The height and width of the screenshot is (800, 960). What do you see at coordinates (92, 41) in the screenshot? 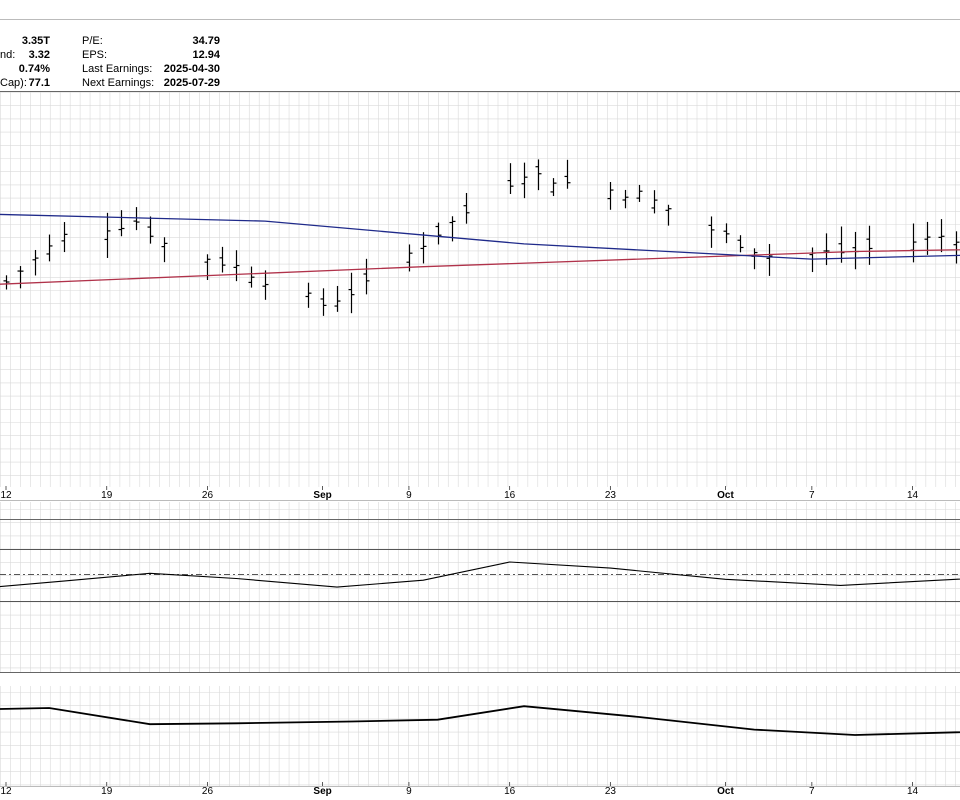
I see `stat-label: P/E:` at bounding box center [92, 41].